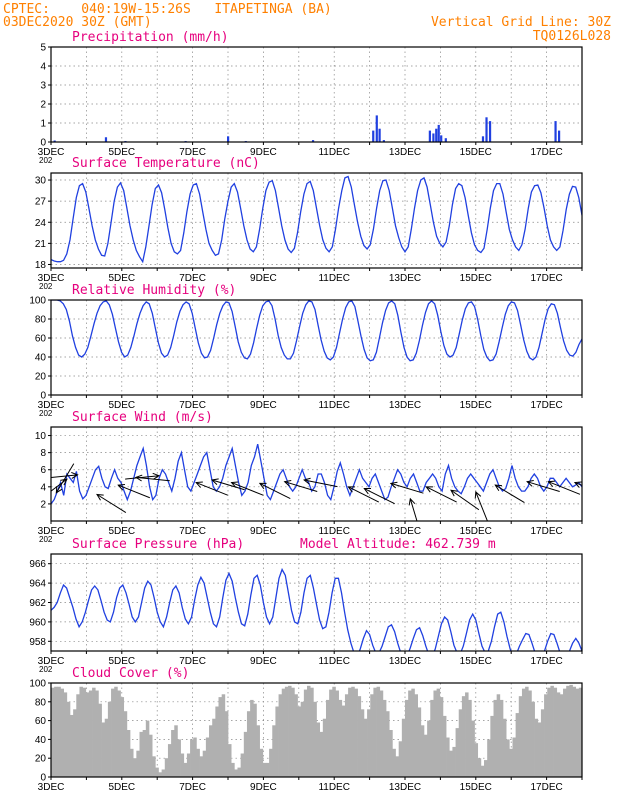 The image size is (618, 800). Describe the element at coordinates (167, 9) in the screenshot. I see `header-station-line: CPTEC: 040:19W-15:26S ITAPETINGA (BA)` at that location.